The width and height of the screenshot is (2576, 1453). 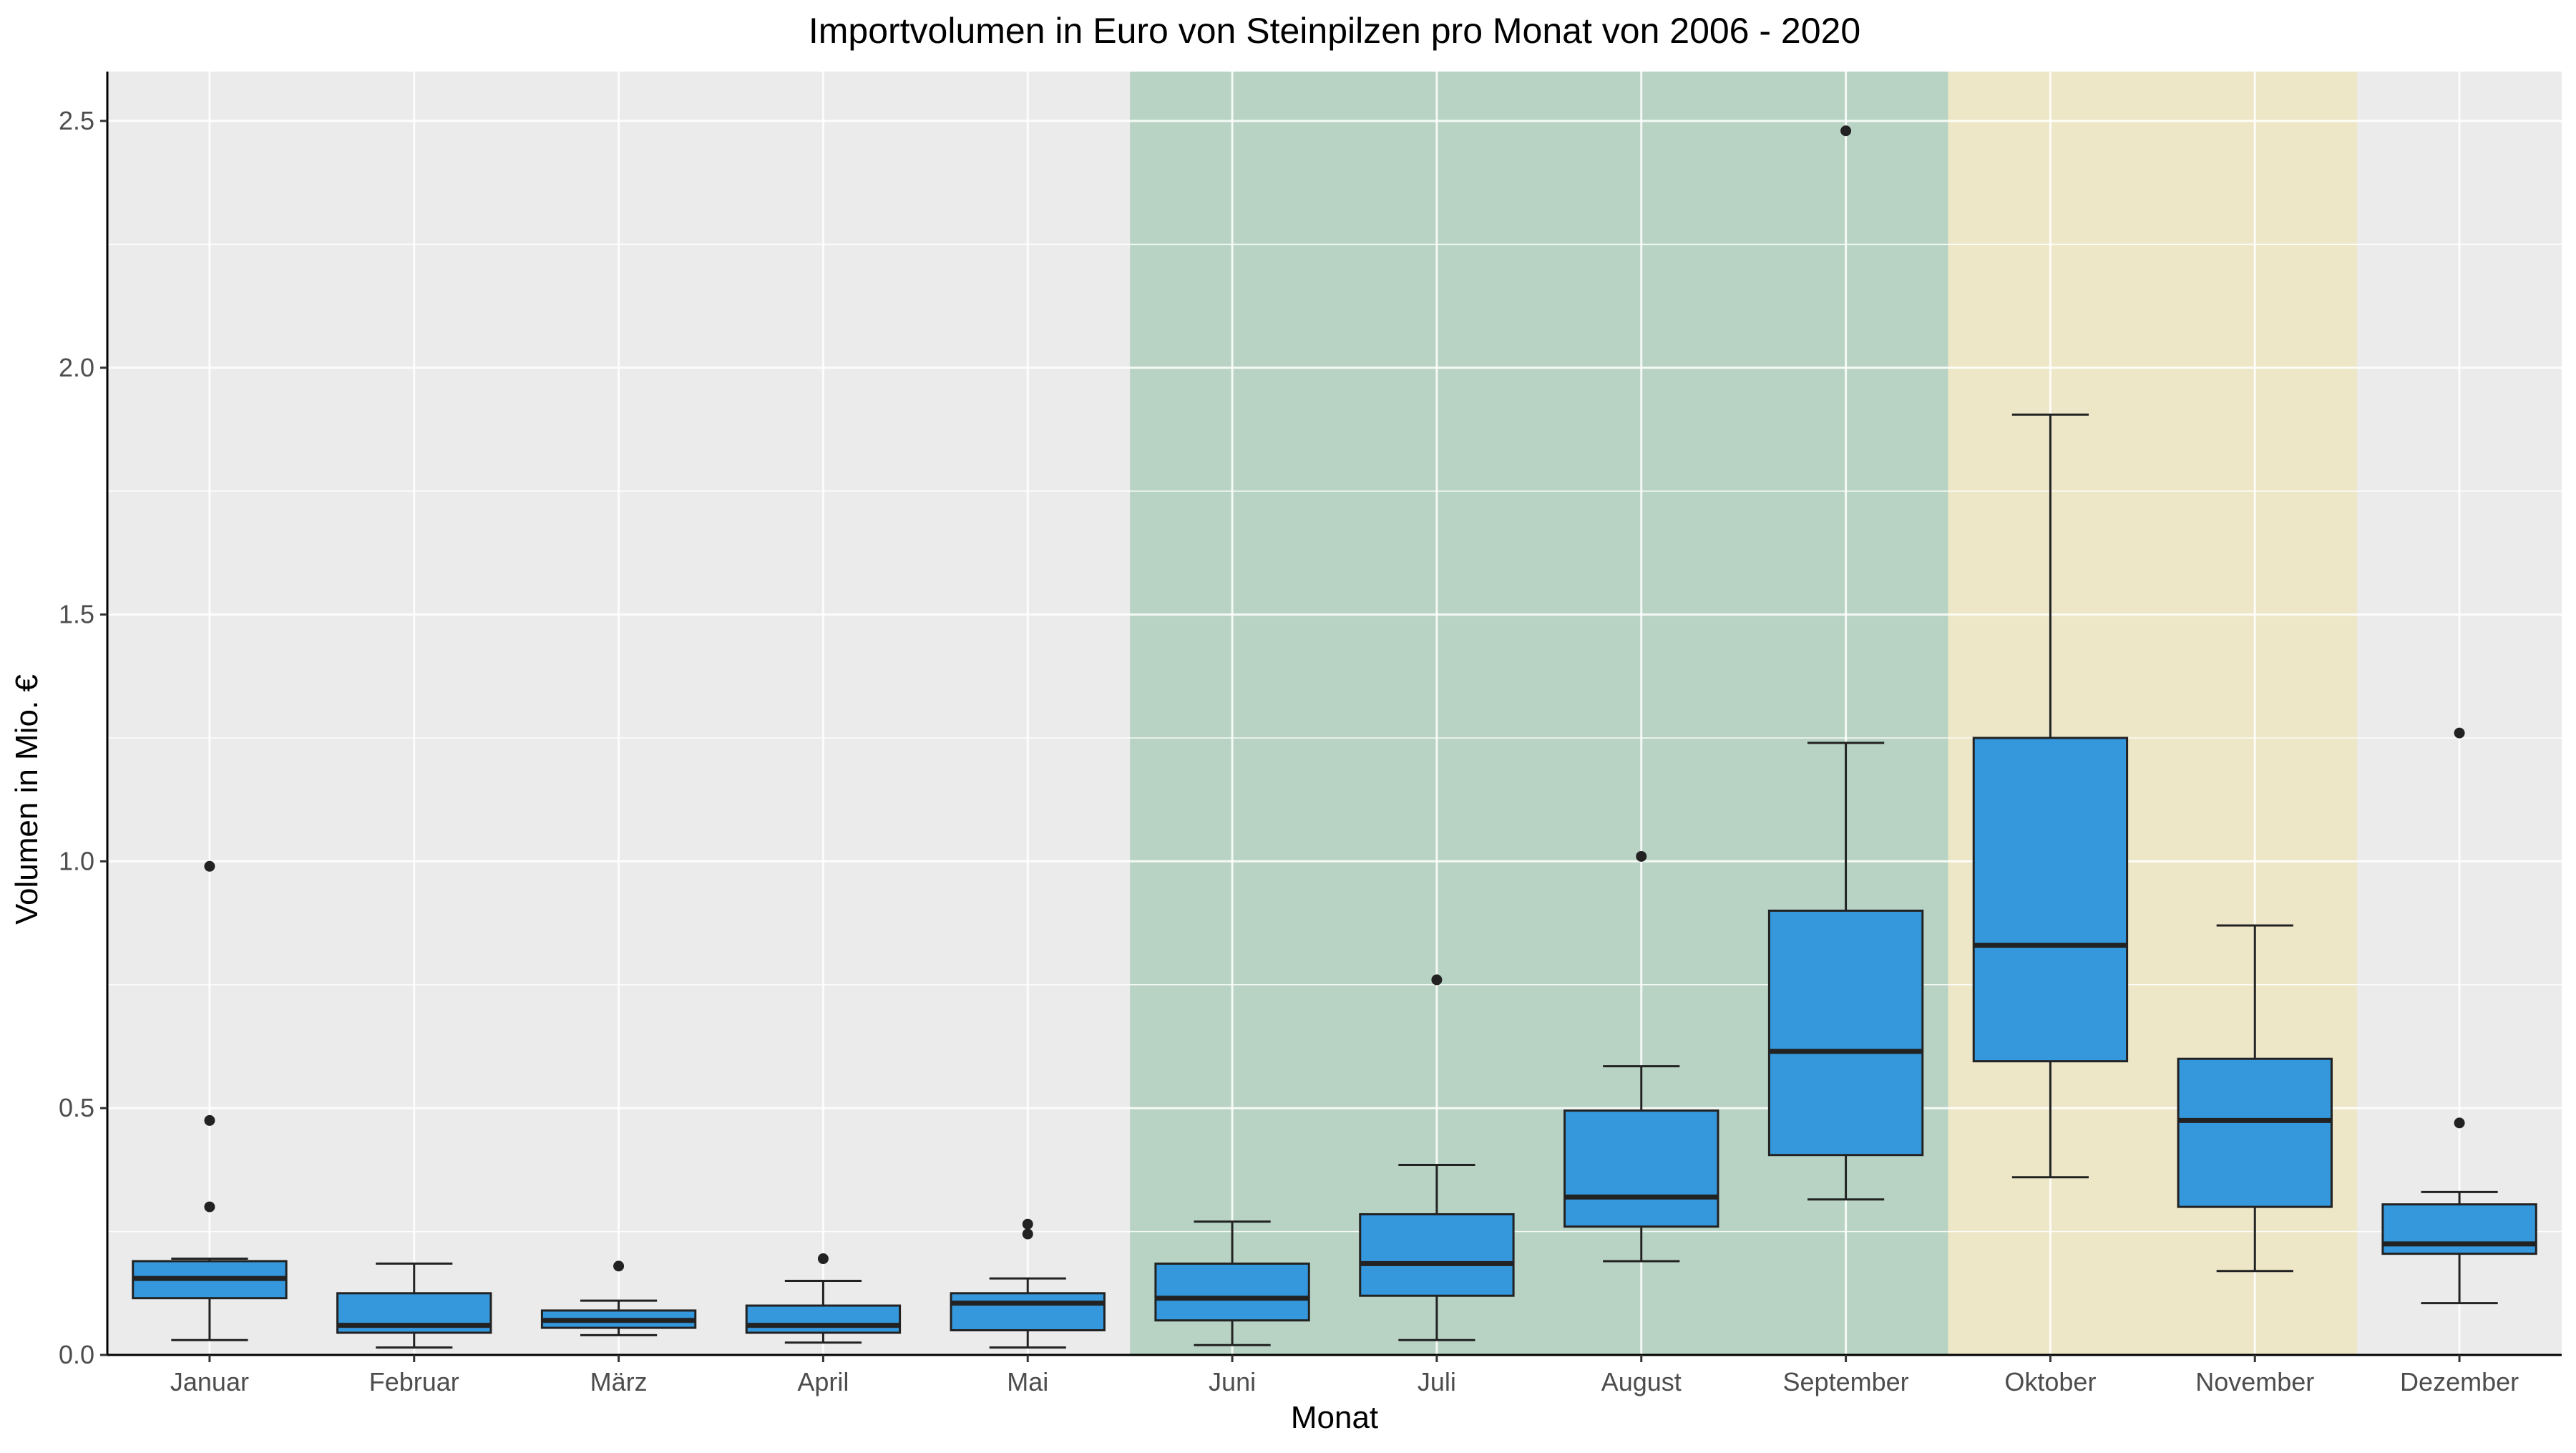 What do you see at coordinates (76, 1107) in the screenshot?
I see `y-tick-label: 0.5` at bounding box center [76, 1107].